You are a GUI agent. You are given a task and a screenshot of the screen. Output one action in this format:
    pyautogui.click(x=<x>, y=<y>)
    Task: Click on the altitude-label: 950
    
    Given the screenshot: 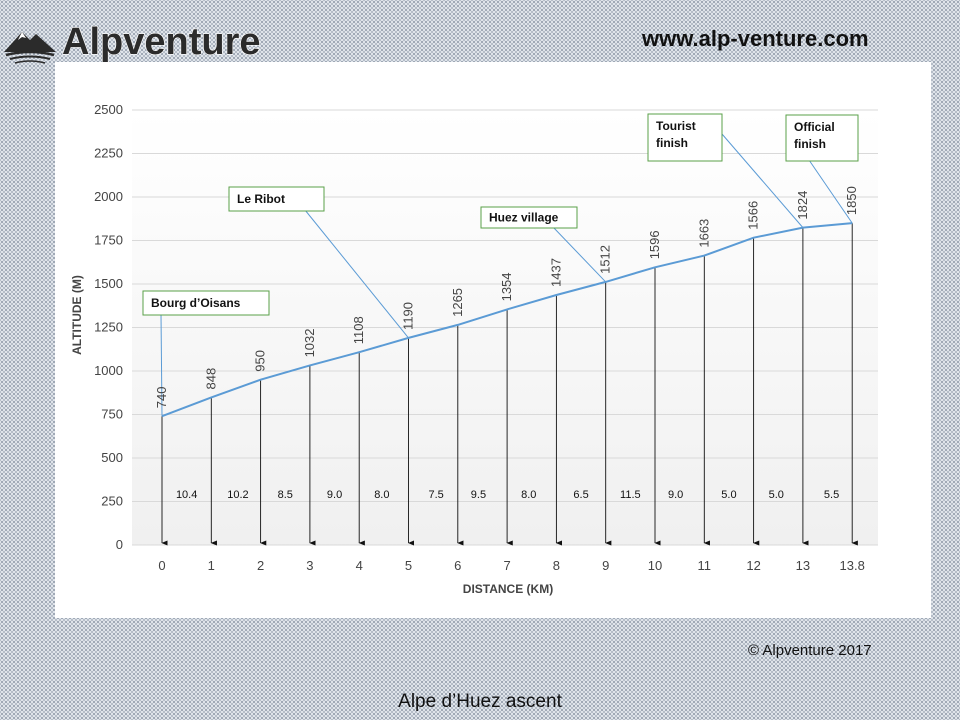 What is the action you would take?
    pyautogui.click(x=260, y=361)
    